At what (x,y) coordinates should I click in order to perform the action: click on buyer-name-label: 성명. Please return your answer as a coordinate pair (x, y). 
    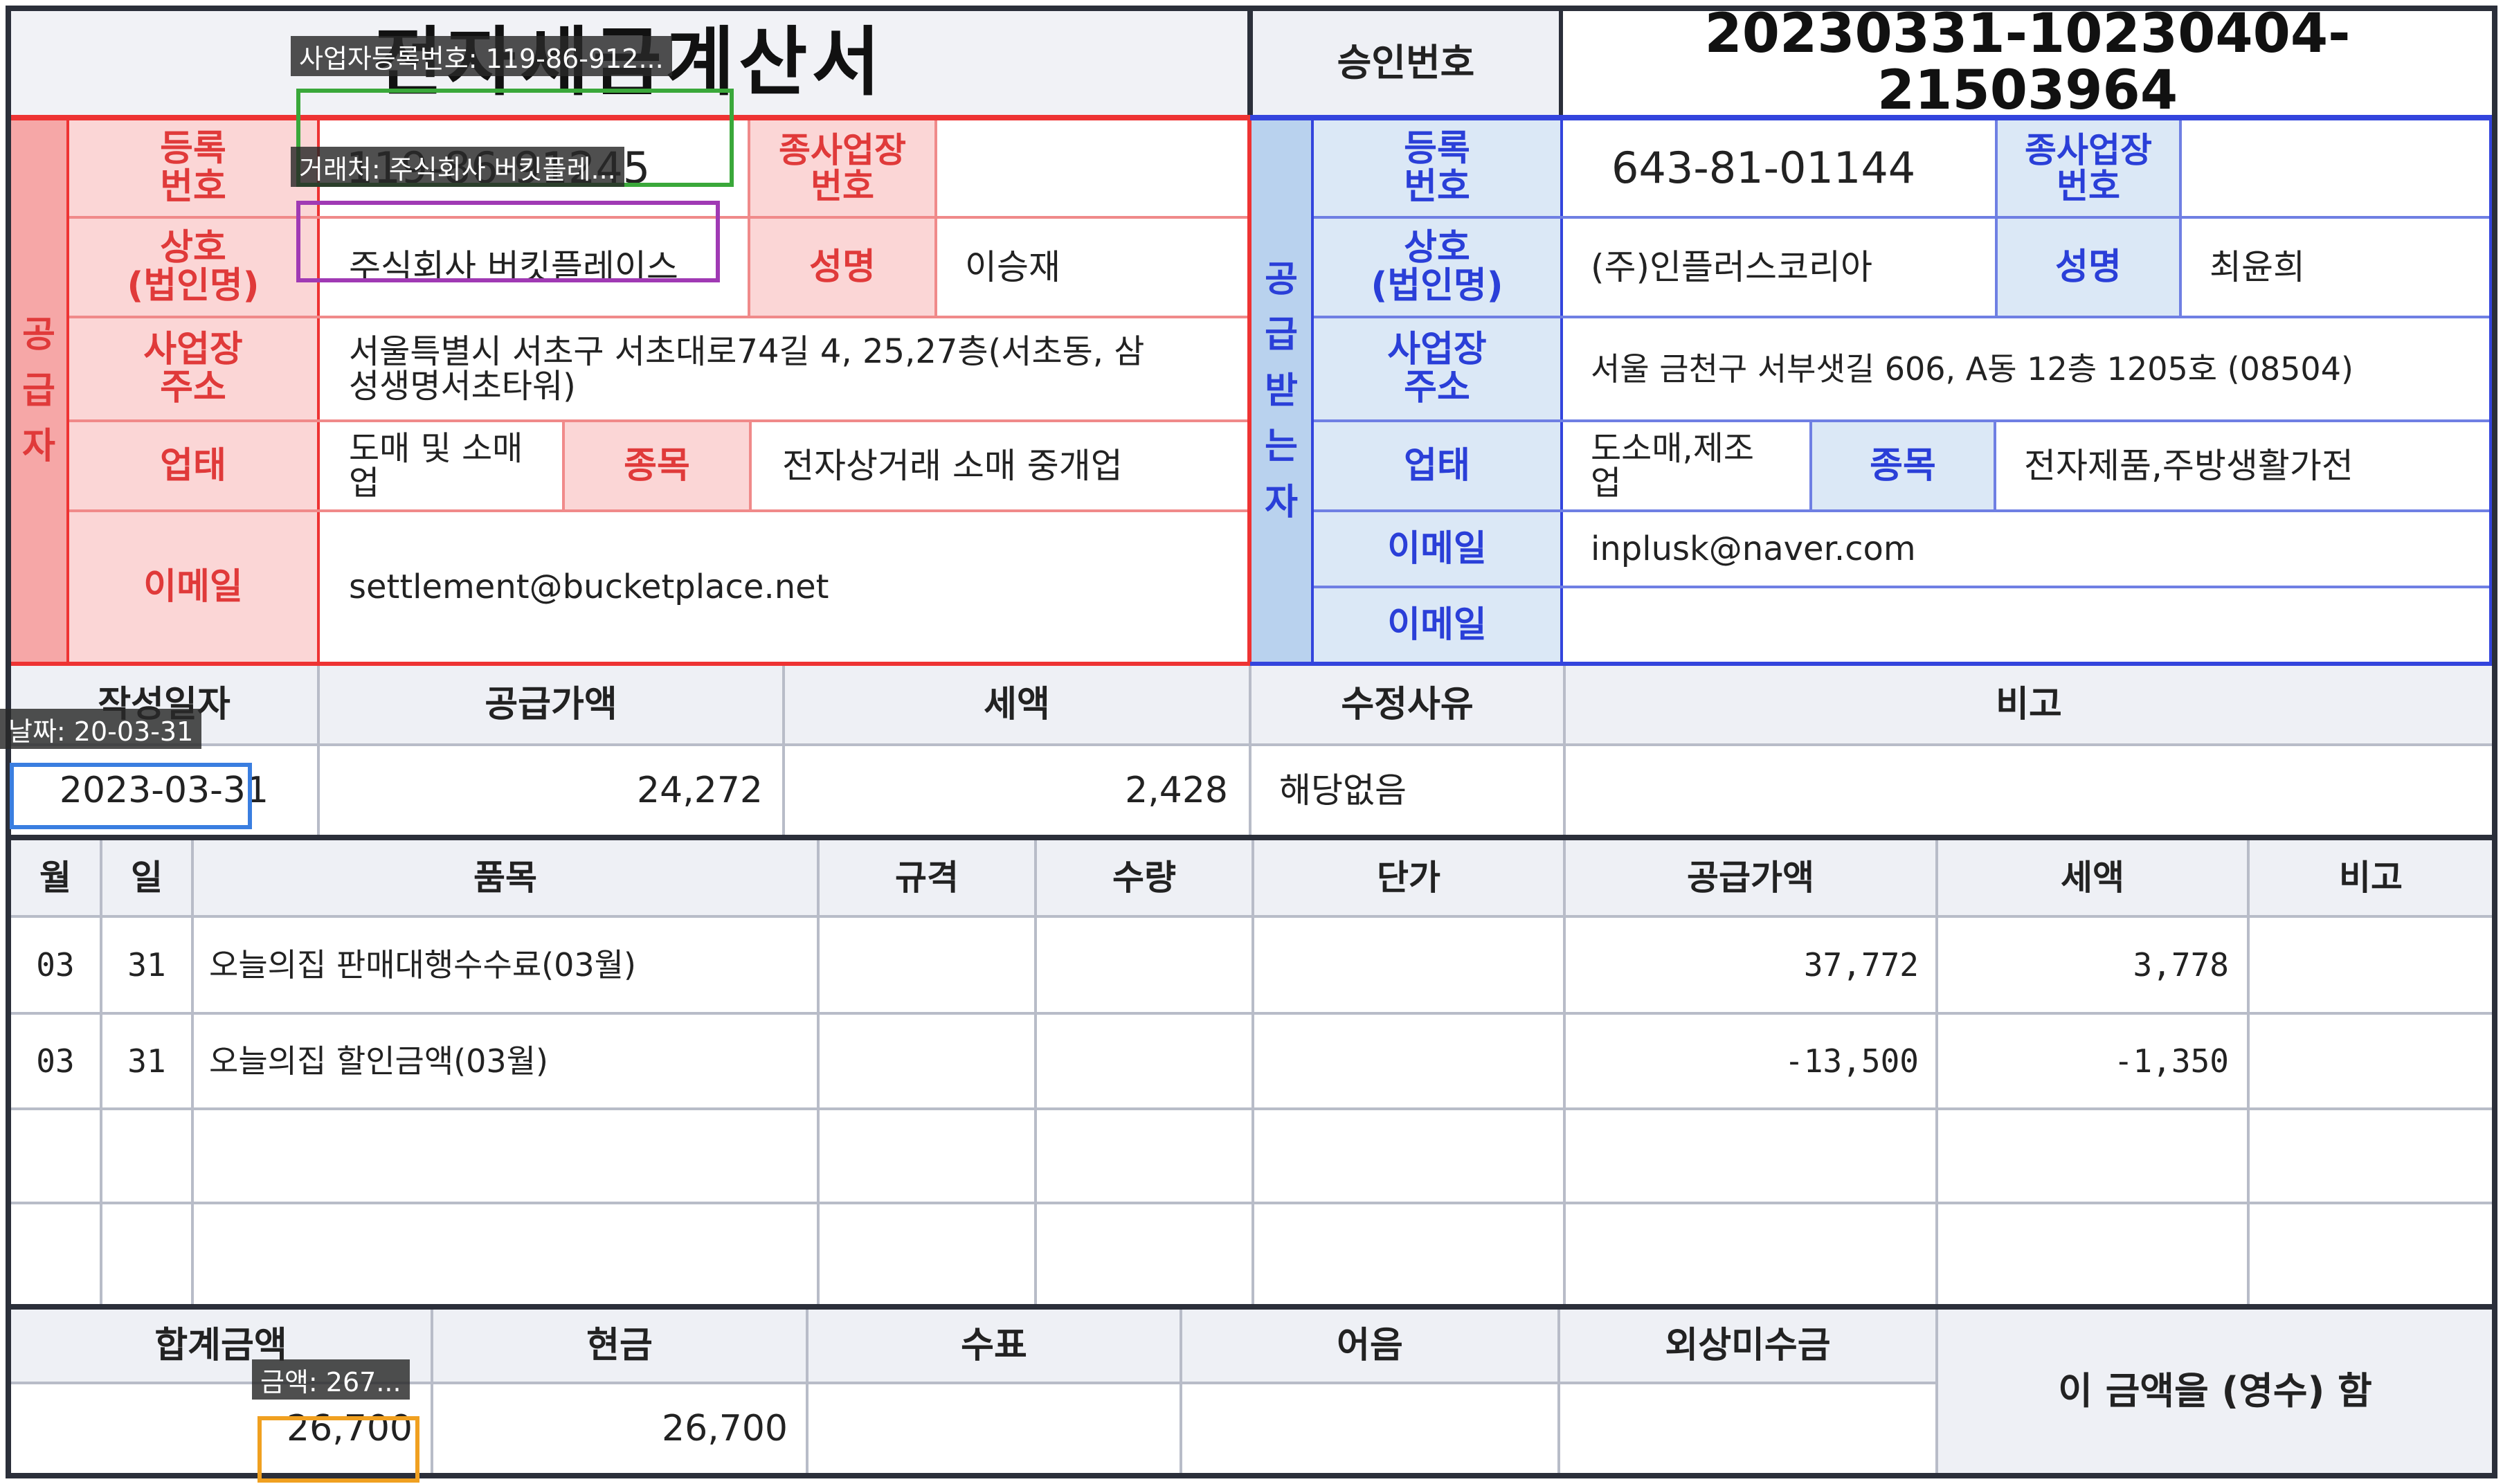
    Looking at the image, I should click on (2088, 267).